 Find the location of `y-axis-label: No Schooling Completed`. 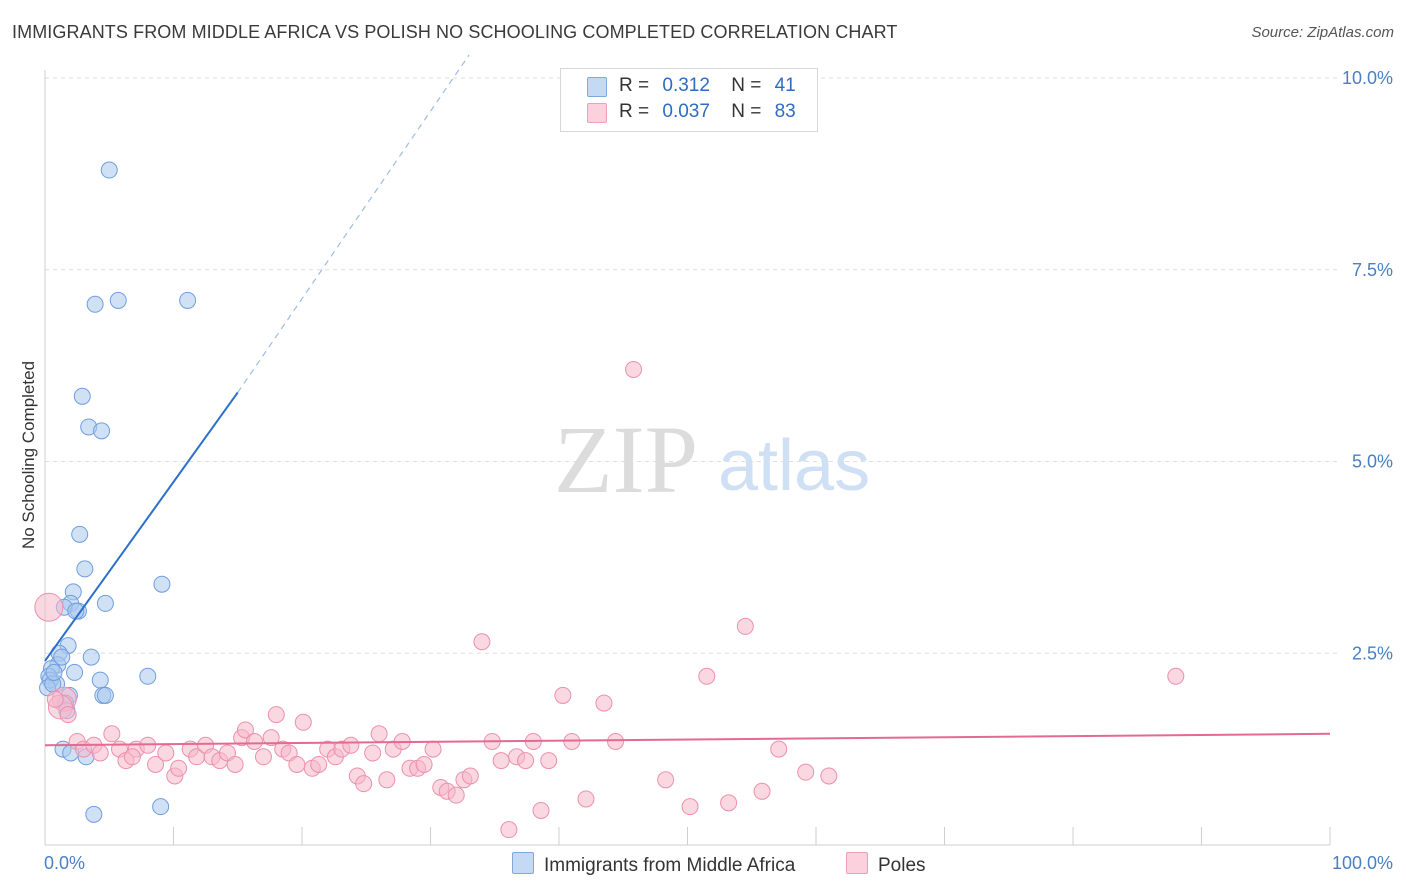

y-axis-label: No Schooling Completed is located at coordinates (28, 455).